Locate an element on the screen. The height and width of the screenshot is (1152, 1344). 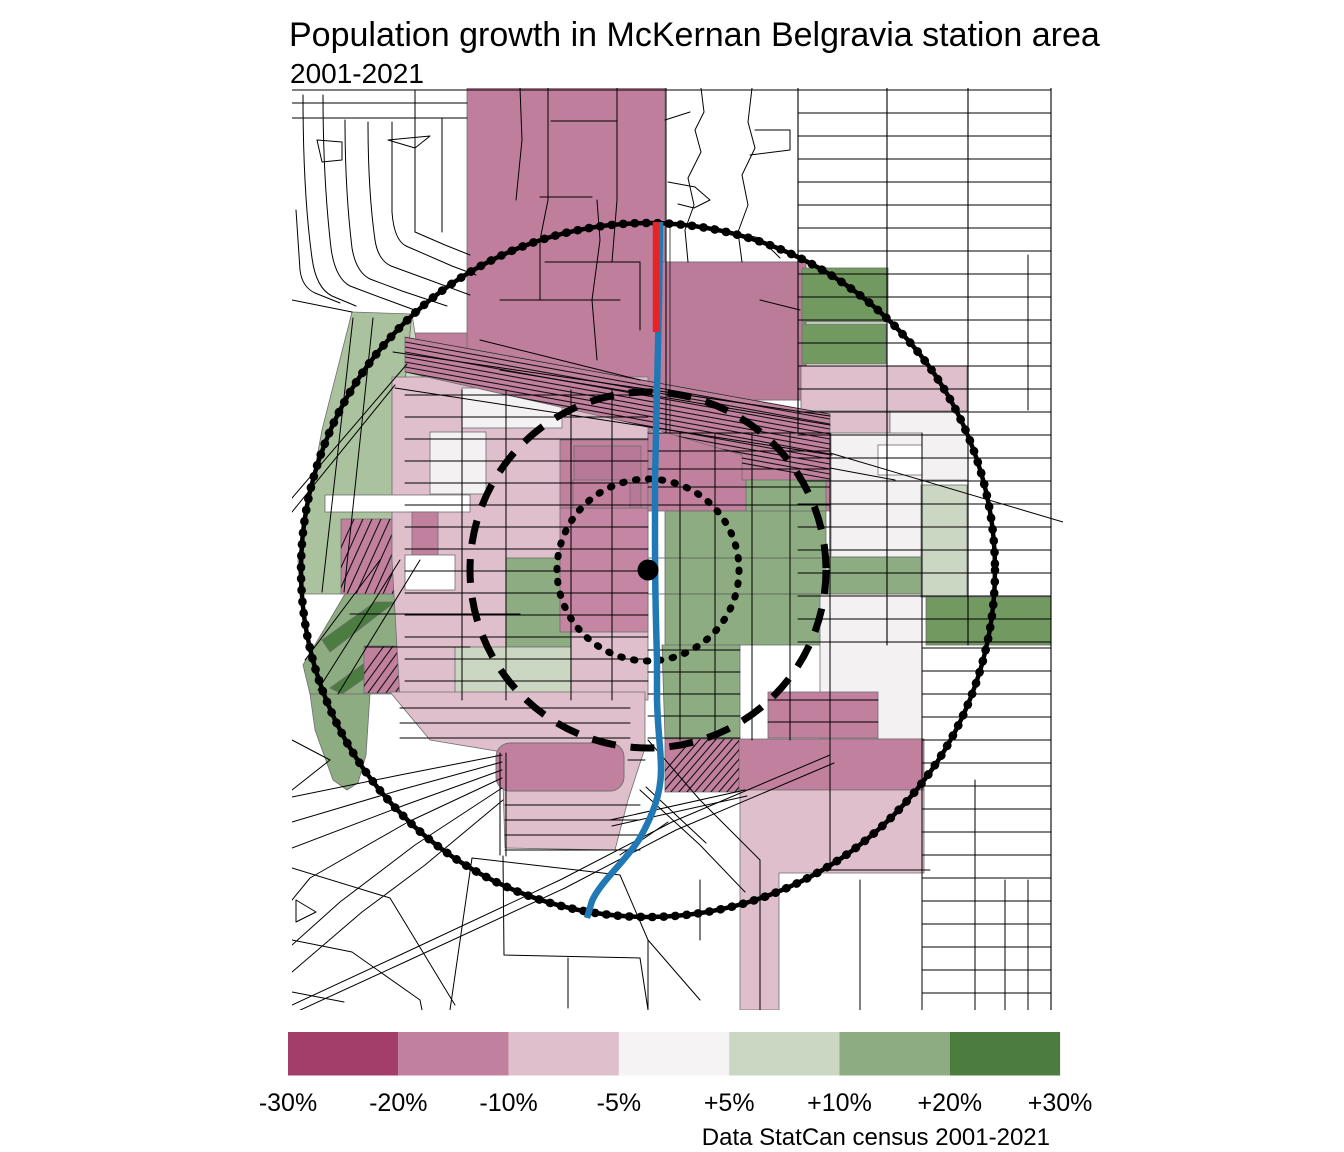
svg-text: -5% is located at coordinates (619, 1103).